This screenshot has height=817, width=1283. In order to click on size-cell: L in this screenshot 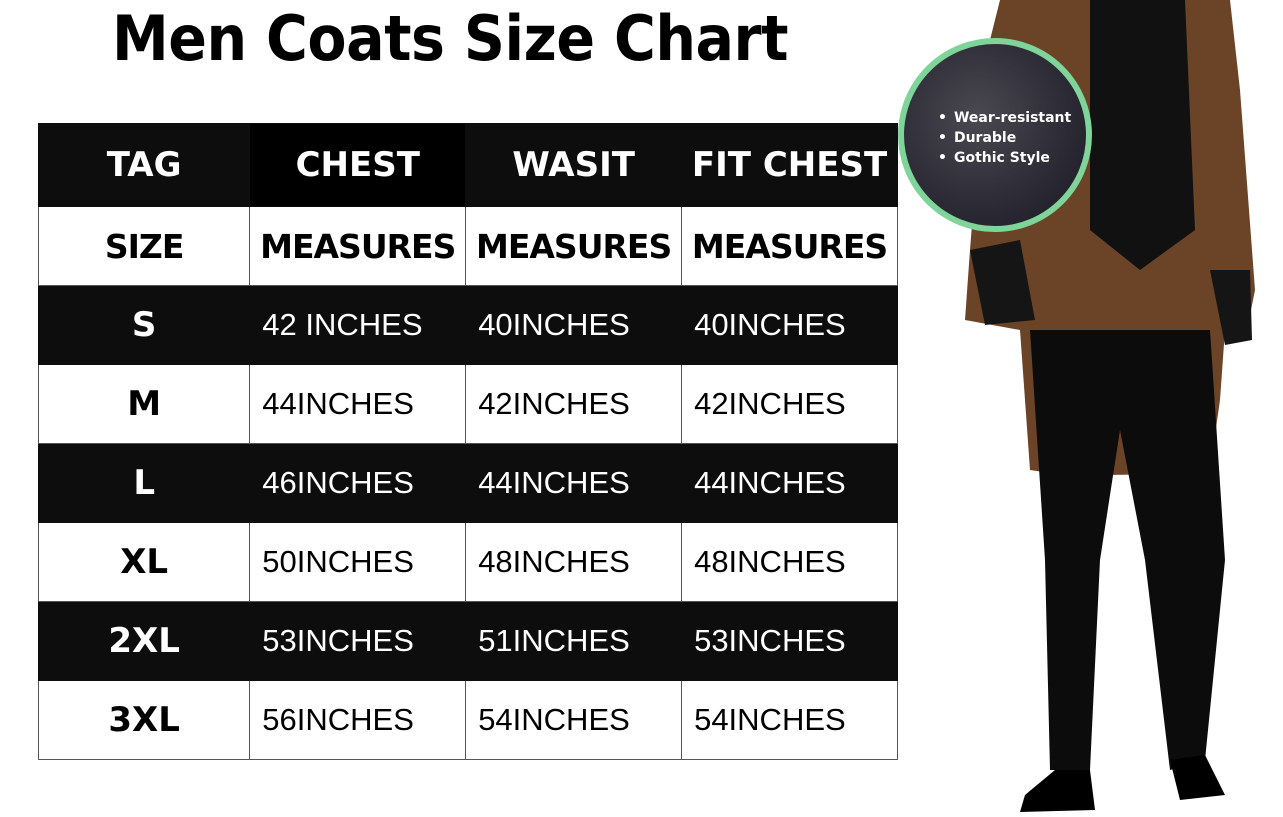, I will do `click(144, 483)`.